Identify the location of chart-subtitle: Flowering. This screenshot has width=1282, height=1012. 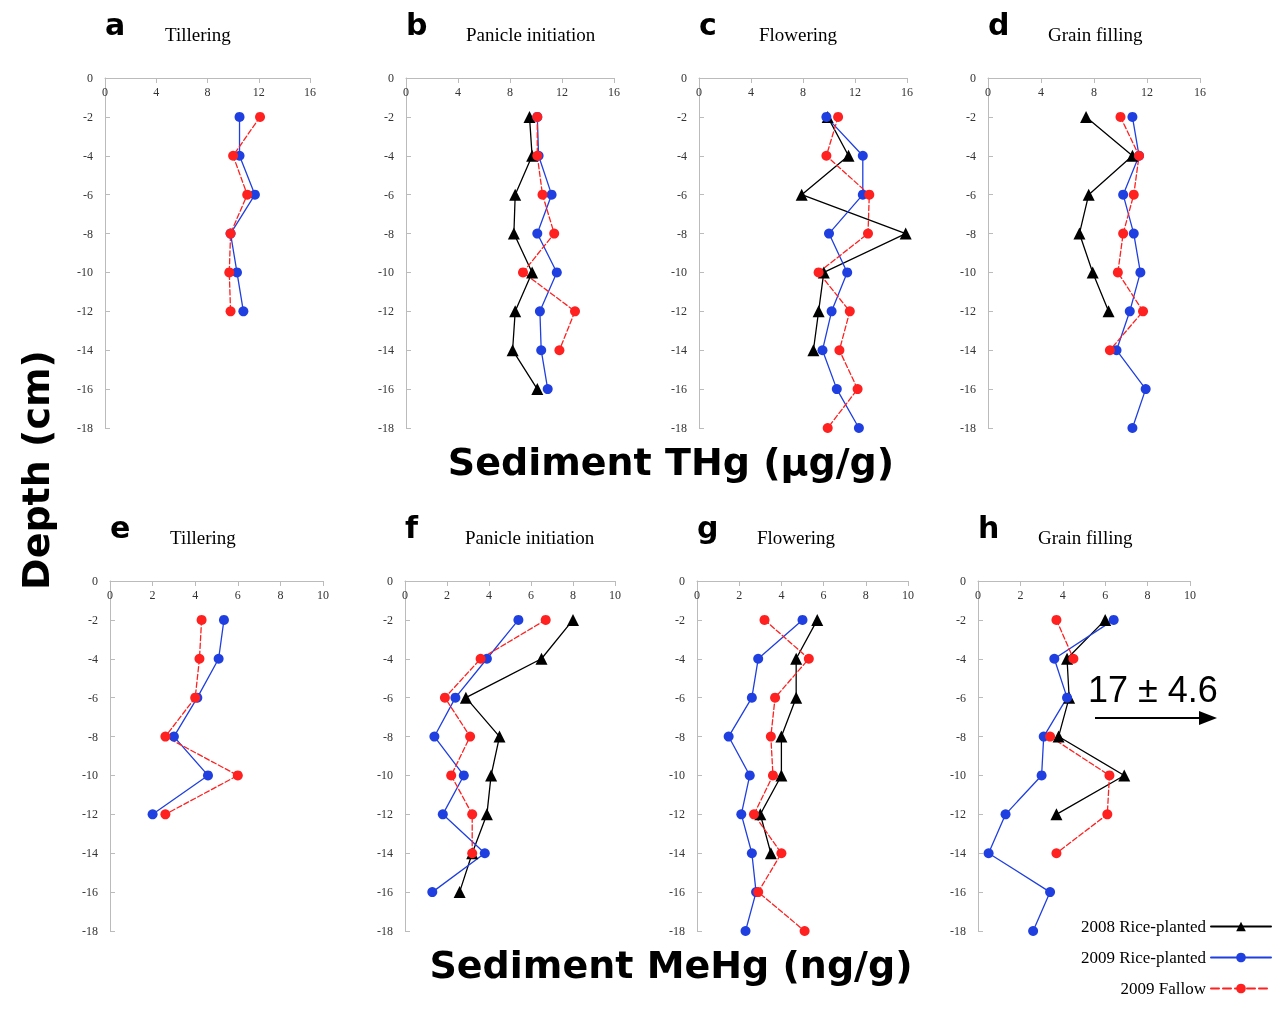
(796, 537).